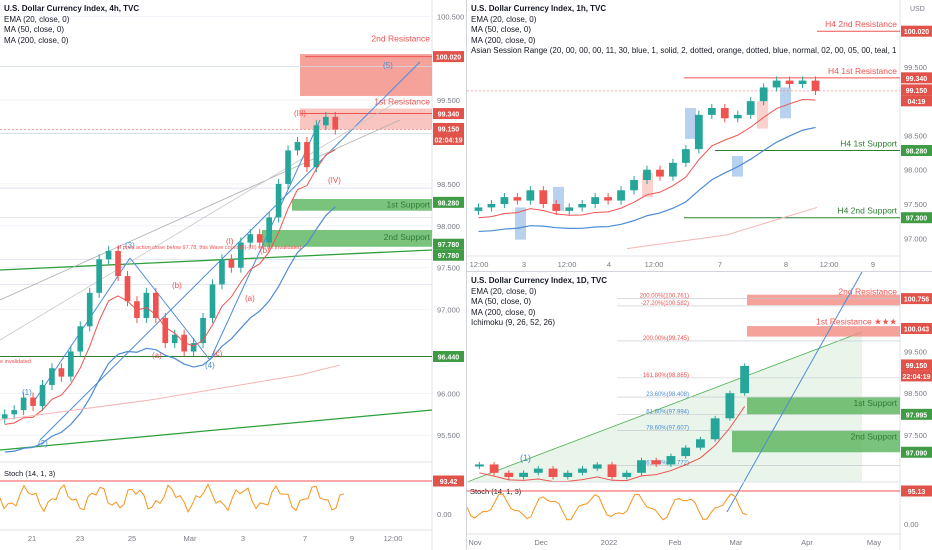  What do you see at coordinates (539, 8) in the screenshot?
I see `chart-title-1h: U.S. Dollar Currency Index, 1h, TVC` at bounding box center [539, 8].